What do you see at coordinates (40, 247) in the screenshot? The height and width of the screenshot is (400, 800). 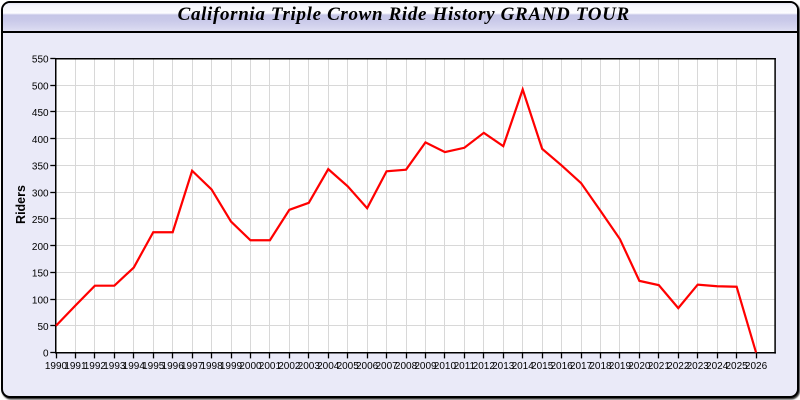 I see `svg-text: 200` at bounding box center [40, 247].